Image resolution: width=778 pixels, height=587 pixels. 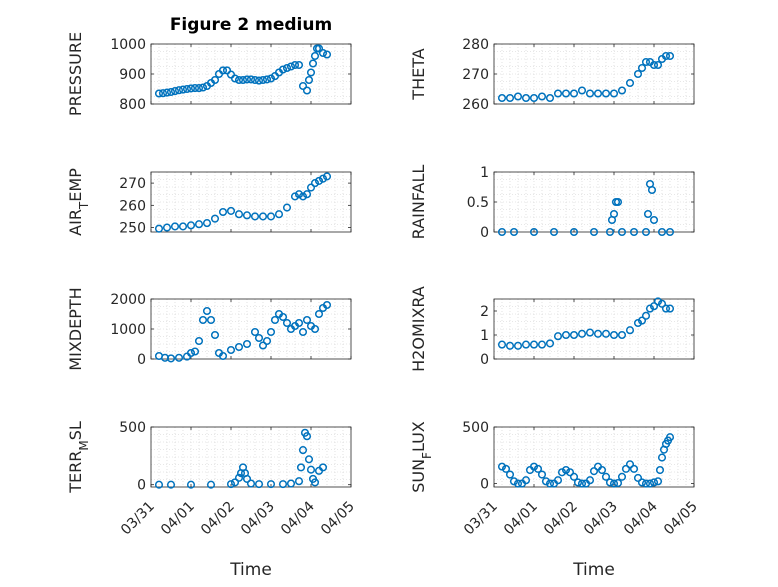 I want to click on y-tick-label: 800, so click(x=132, y=105).